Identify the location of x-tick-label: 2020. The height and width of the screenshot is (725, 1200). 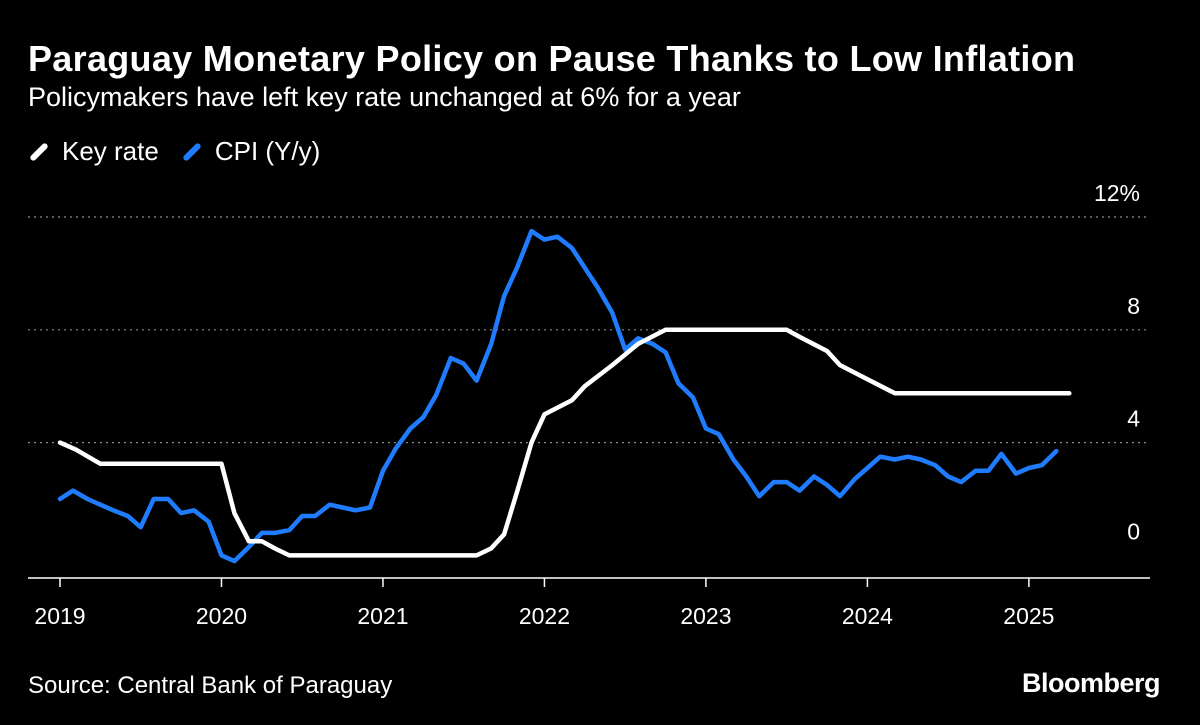
(221, 616).